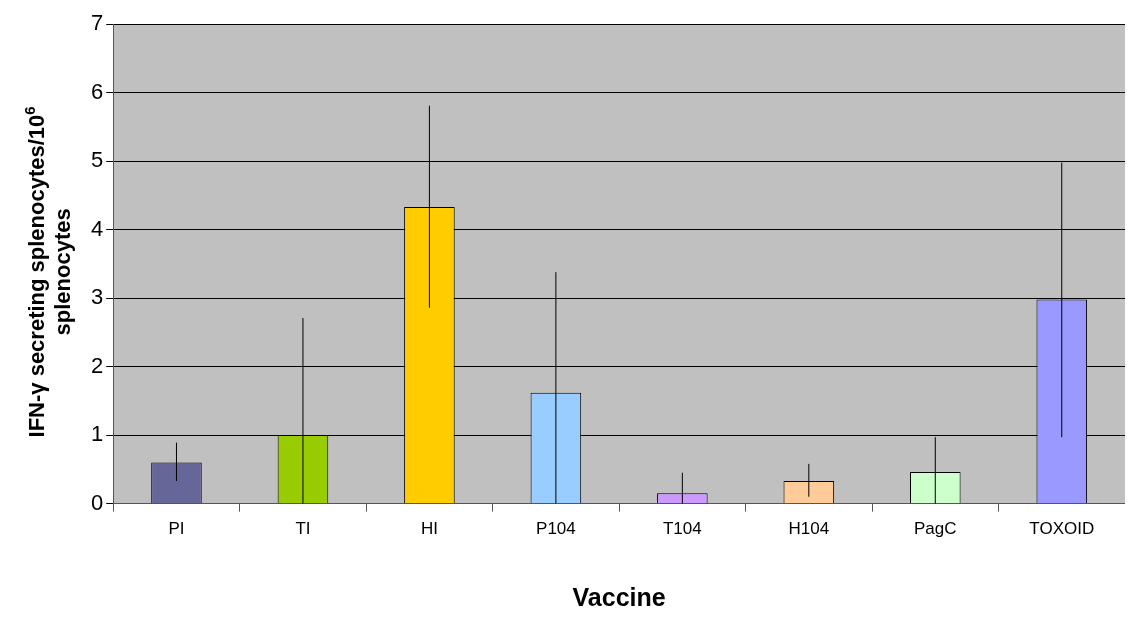  I want to click on y-tick-label: 0, so click(97, 502).